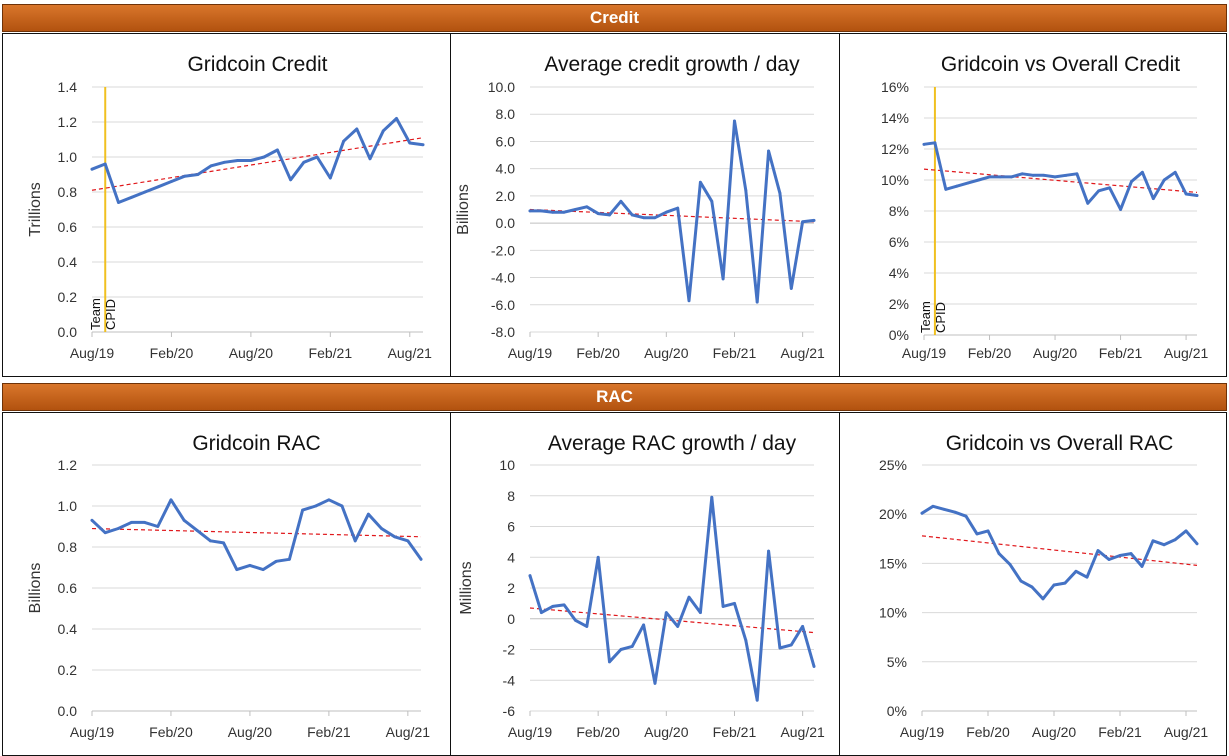 The width and height of the screenshot is (1229, 756). Describe the element at coordinates (68, 547) in the screenshot. I see `y-tick-label: 0.8` at that location.